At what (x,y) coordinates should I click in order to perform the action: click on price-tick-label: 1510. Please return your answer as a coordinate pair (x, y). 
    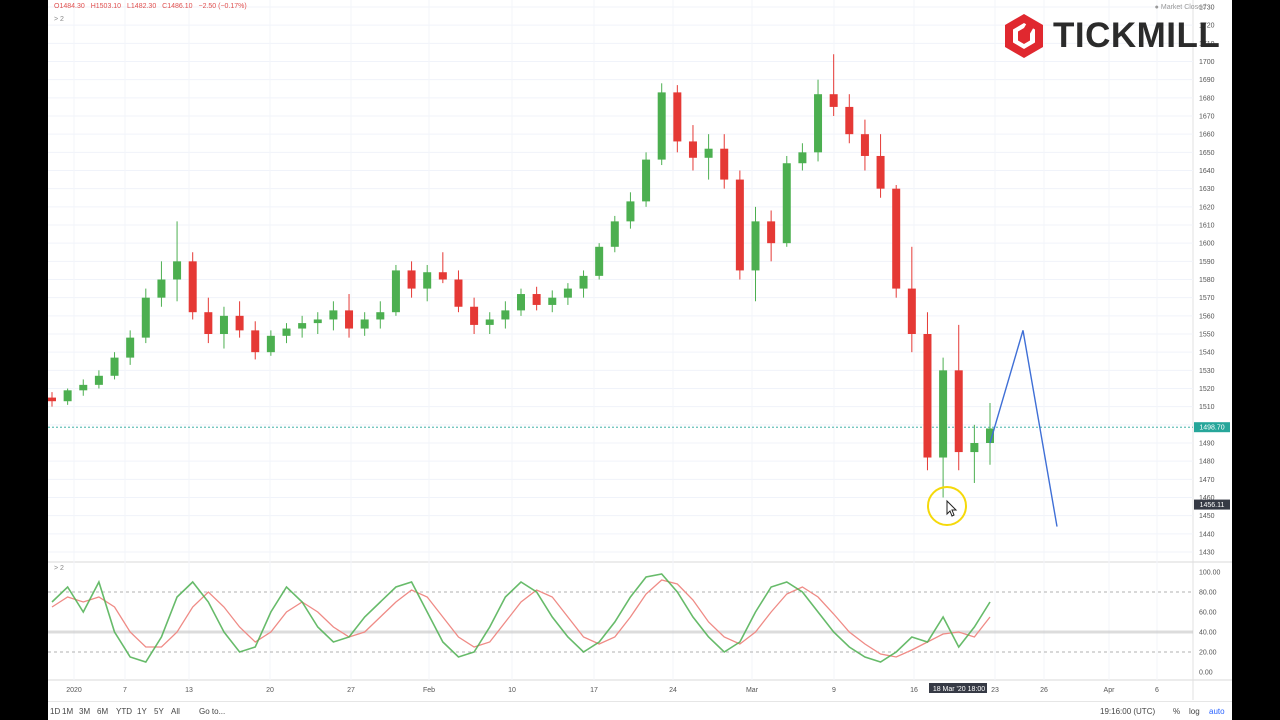
    Looking at the image, I should click on (1207, 407).